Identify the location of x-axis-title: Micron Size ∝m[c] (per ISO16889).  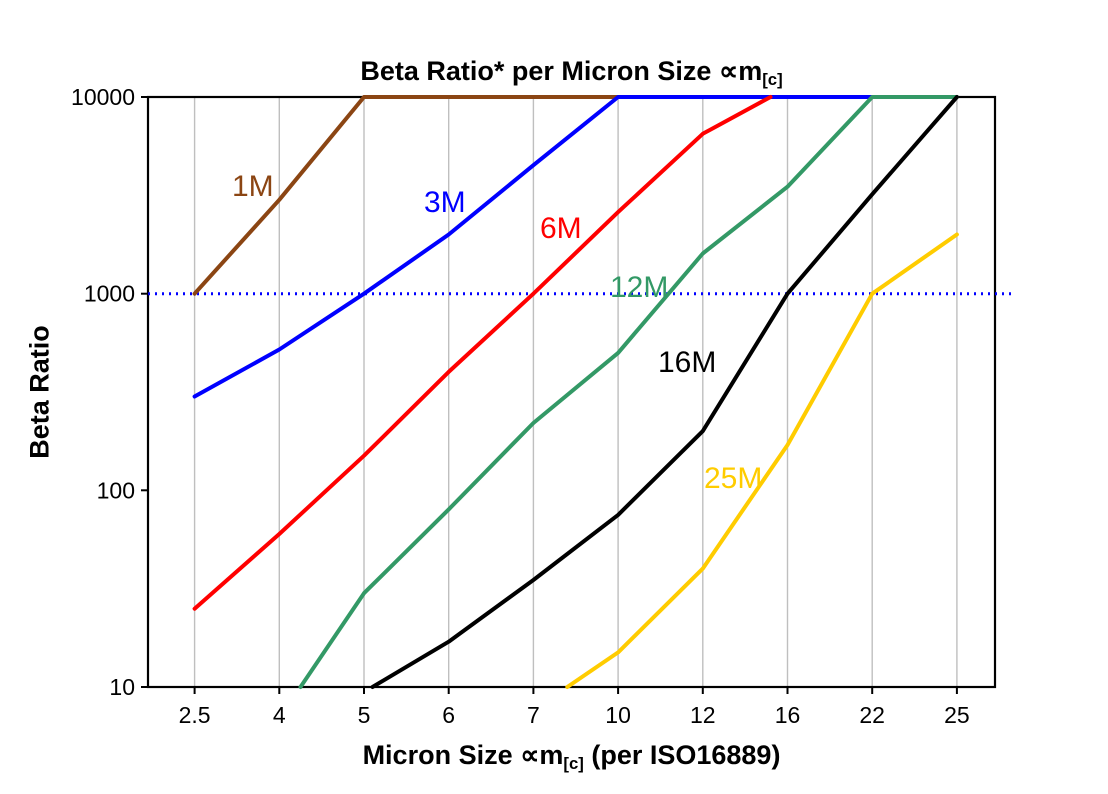
(571, 757).